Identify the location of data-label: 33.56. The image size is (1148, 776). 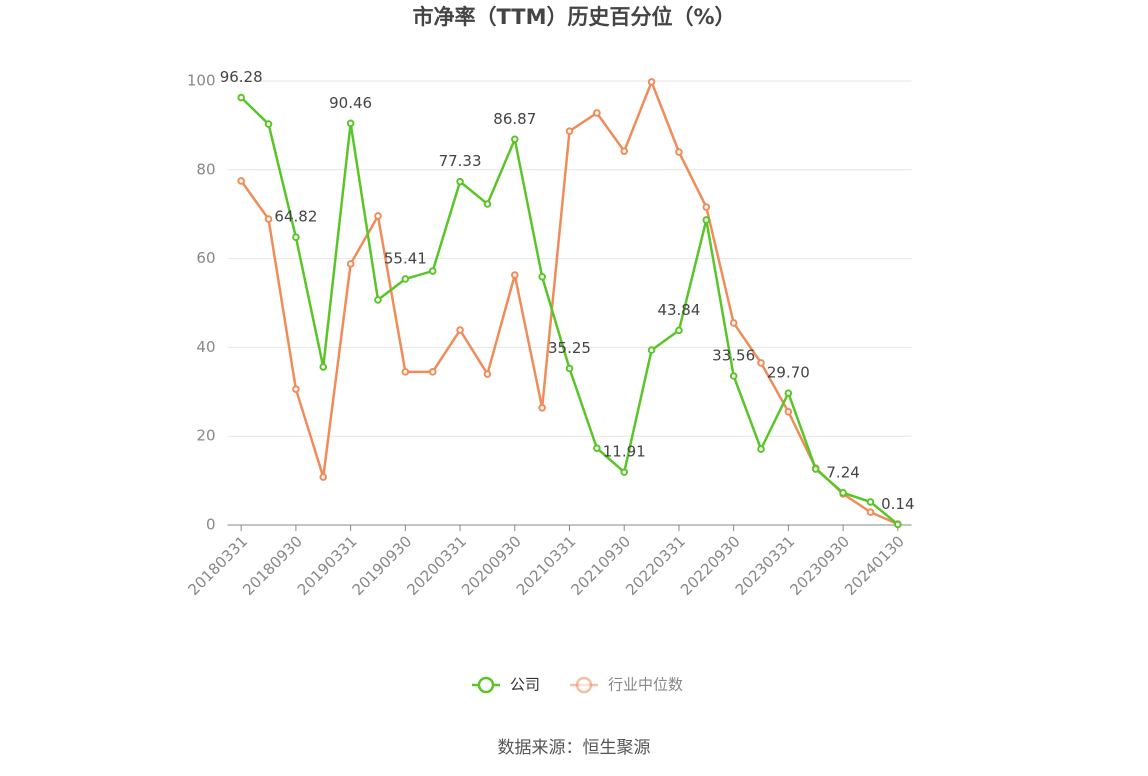
(733, 355).